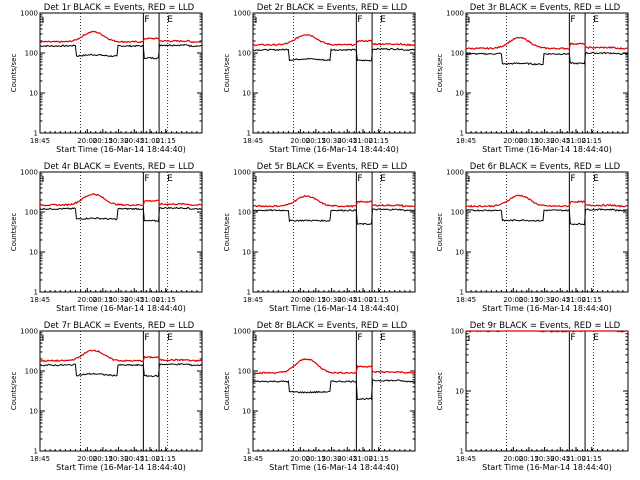  What do you see at coordinates (119, 326) in the screenshot?
I see `chart-title: Det 7r BLACK = Events, RED = LLD` at bounding box center [119, 326].